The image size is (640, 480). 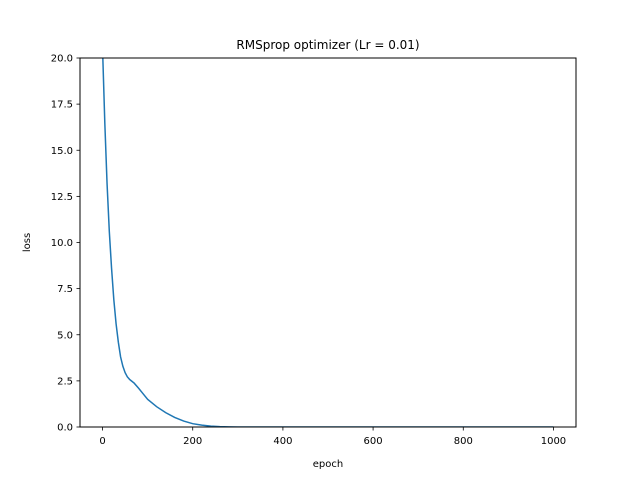 What do you see at coordinates (65, 381) in the screenshot?
I see `y-tick-label: 2.5` at bounding box center [65, 381].